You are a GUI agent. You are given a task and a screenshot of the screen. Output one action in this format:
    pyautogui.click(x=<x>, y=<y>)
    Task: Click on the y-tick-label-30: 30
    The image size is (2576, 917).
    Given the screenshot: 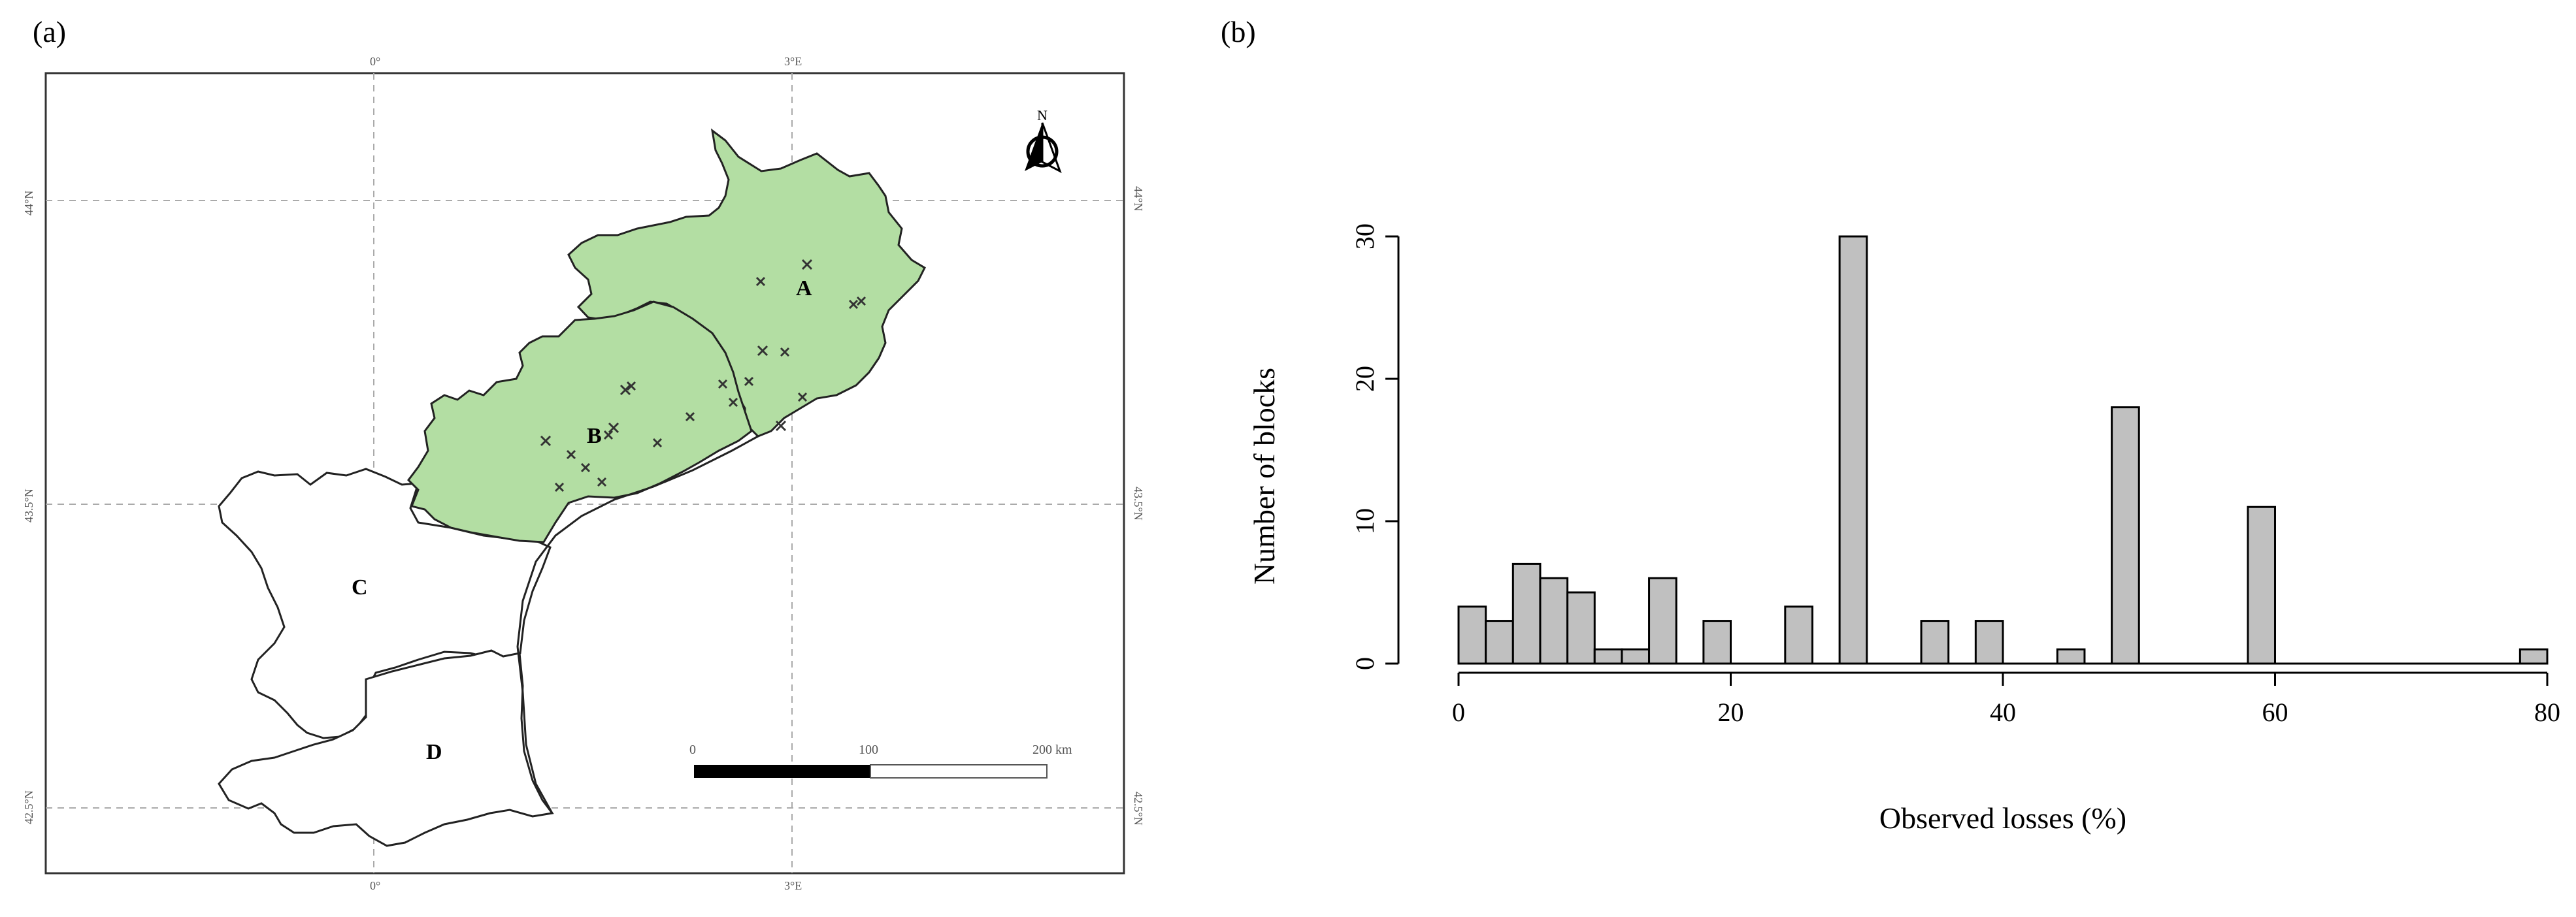 What is the action you would take?
    pyautogui.click(x=1364, y=236)
    